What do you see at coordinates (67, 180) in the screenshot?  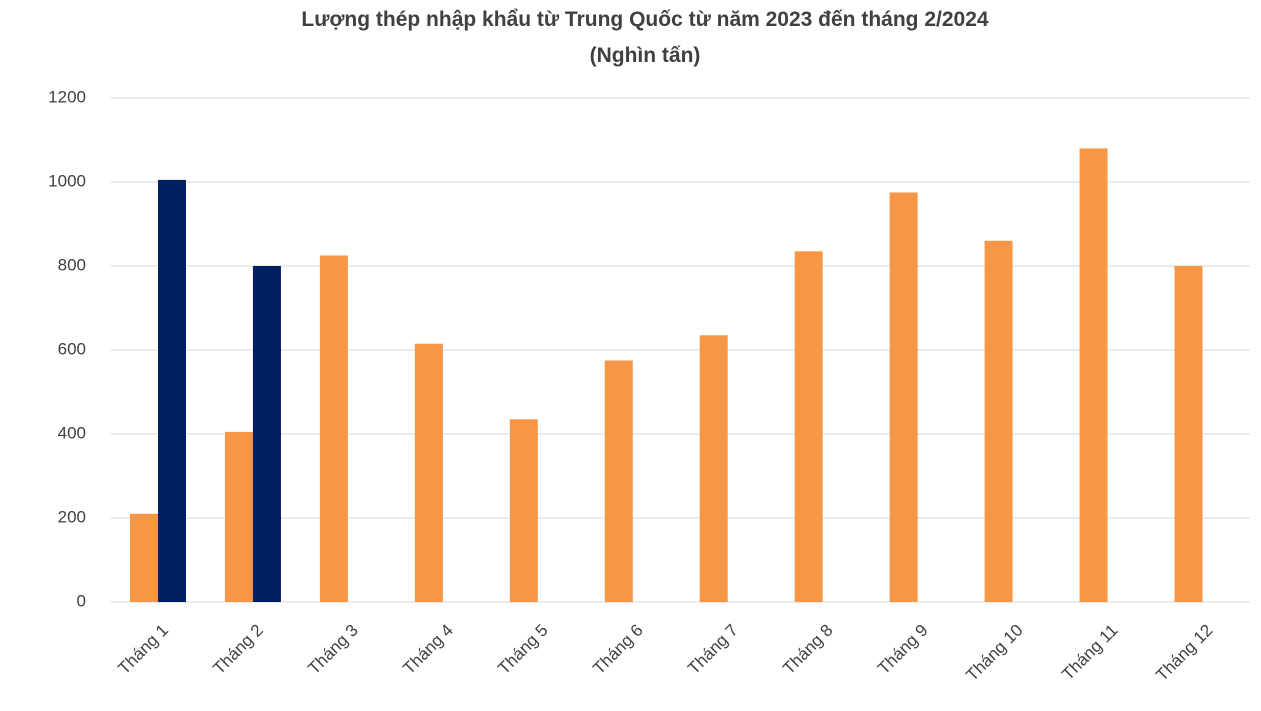 I see `y-tick-label: 1000` at bounding box center [67, 180].